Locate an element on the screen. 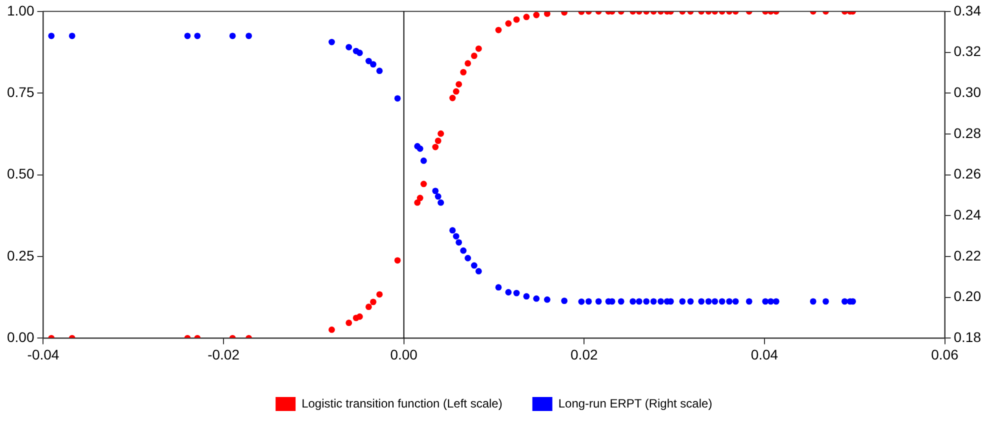 Image resolution: width=990 pixels, height=425 pixels. y2-tick-label: 0.26 is located at coordinates (968, 174).